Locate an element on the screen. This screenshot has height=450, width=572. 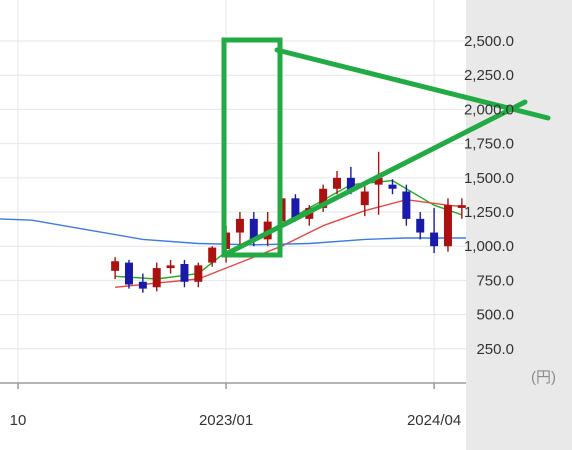
annotation-breakout-box is located at coordinates (252, 147).